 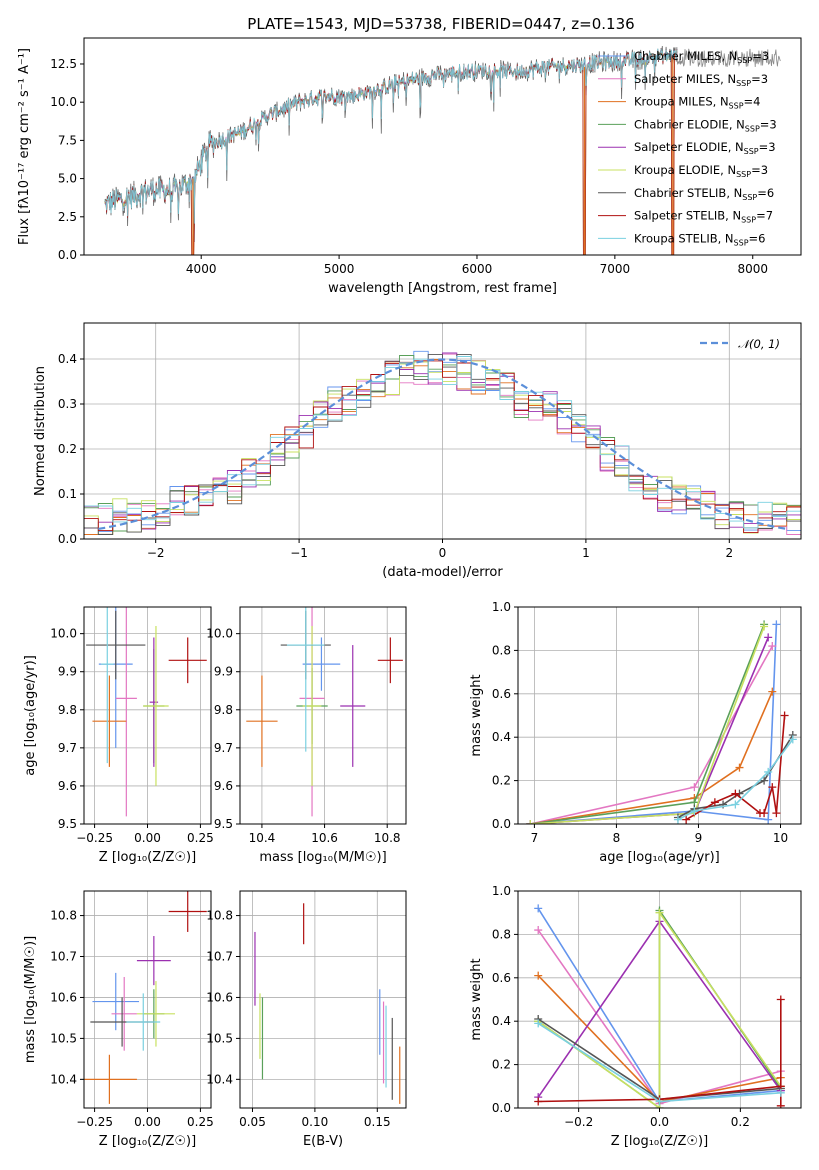 I want to click on age-vs-mass-frame, so click(x=323, y=715).